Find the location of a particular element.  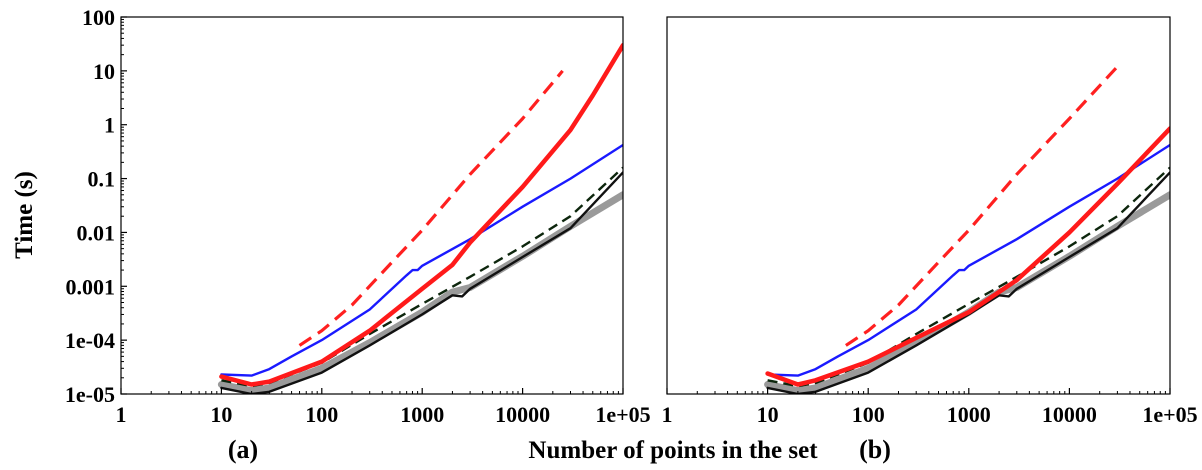

y-tick-label: 0.1 is located at coordinates (102, 179).